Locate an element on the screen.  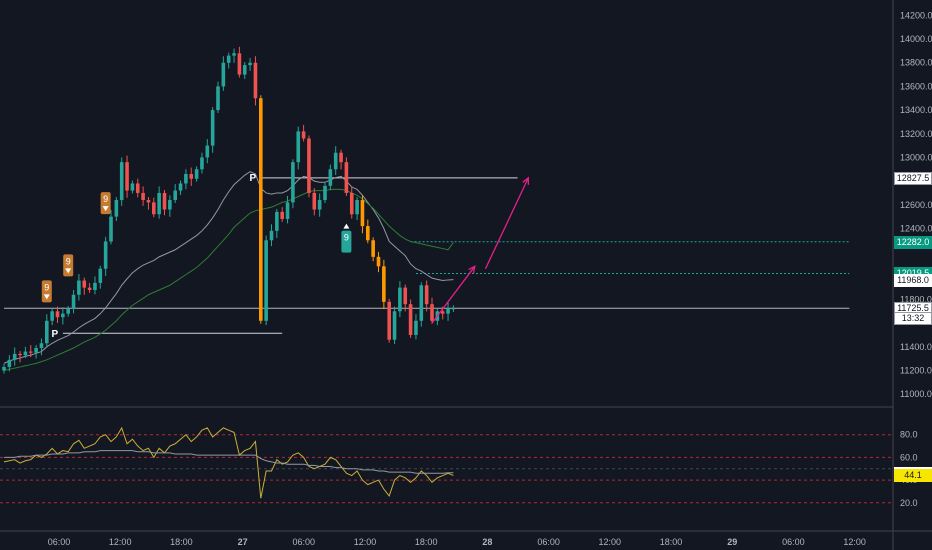
rsi-tick-label: 60.0 is located at coordinates (909, 457).